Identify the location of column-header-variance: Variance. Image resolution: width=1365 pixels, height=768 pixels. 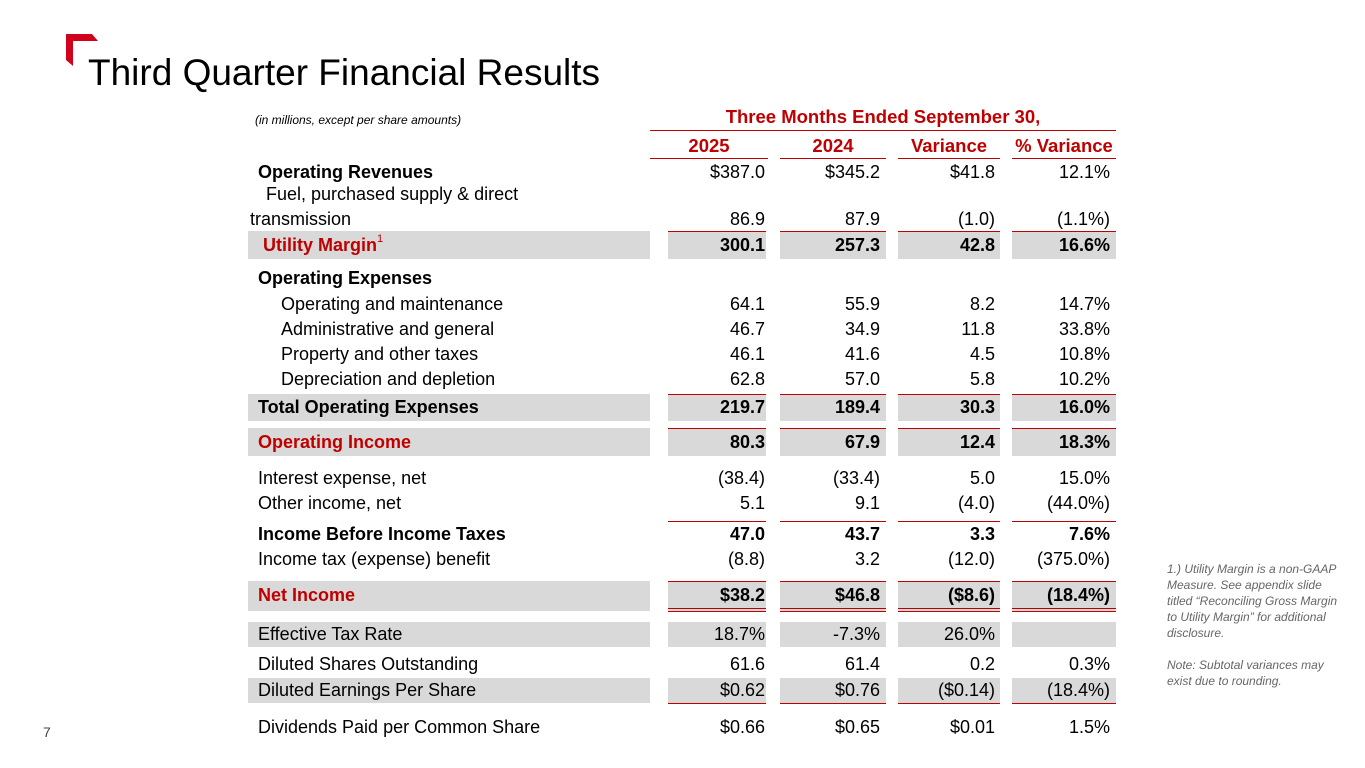
(949, 146).